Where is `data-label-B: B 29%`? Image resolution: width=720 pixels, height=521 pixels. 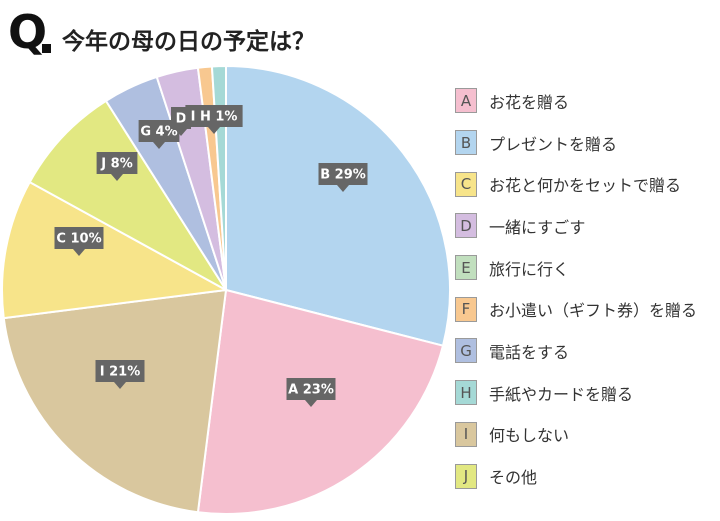 data-label-B: B 29% is located at coordinates (343, 177).